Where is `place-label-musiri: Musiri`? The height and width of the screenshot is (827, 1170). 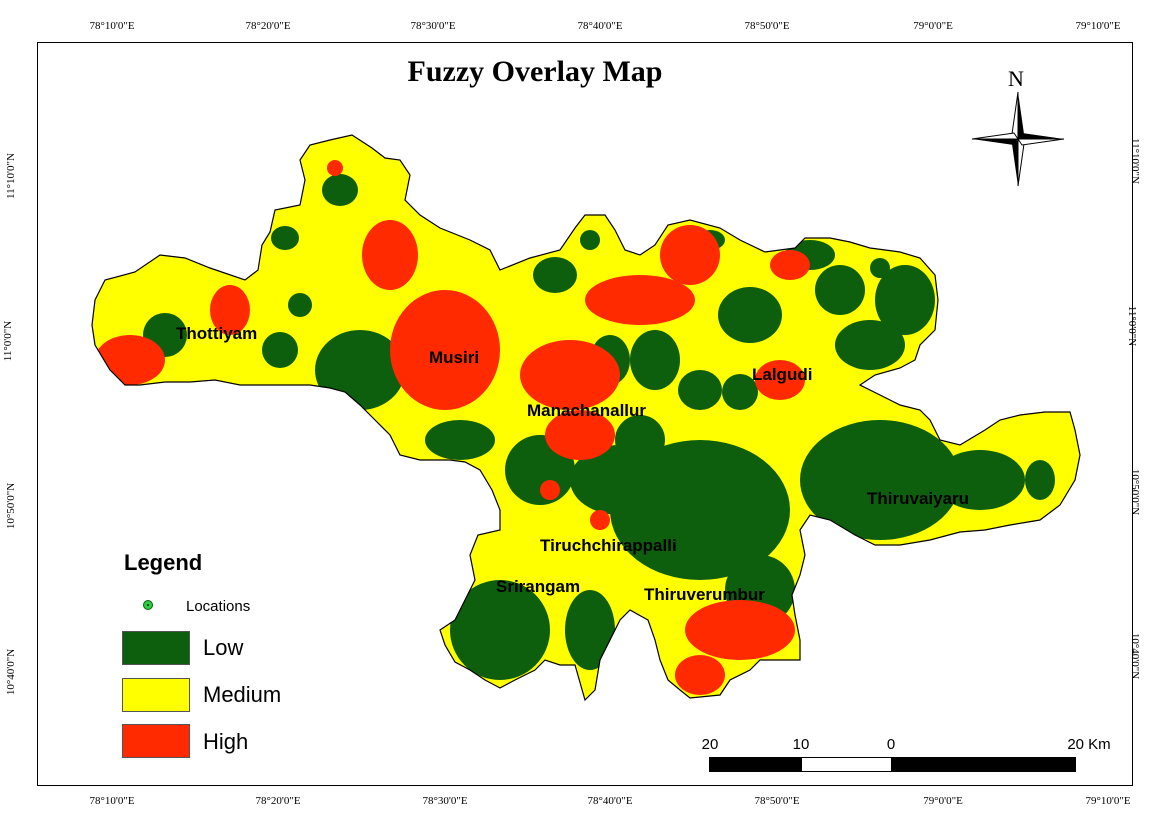
place-label-musiri: Musiri is located at coordinates (454, 357).